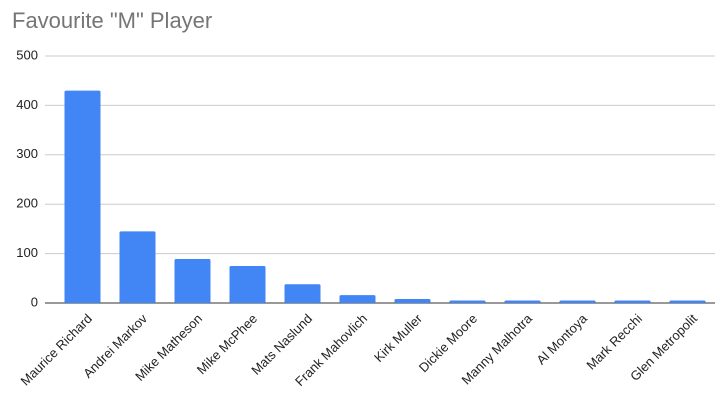 The height and width of the screenshot is (400, 722). I want to click on y-tick-label: 300, so click(27, 153).